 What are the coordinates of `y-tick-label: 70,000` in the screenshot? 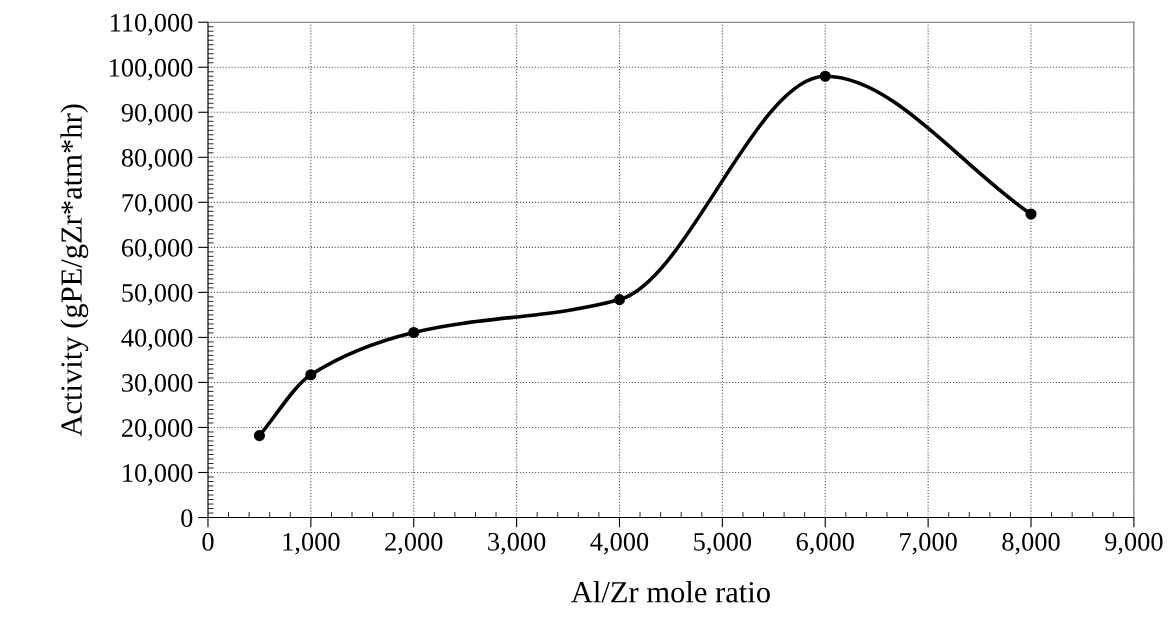 It's located at (157, 204).